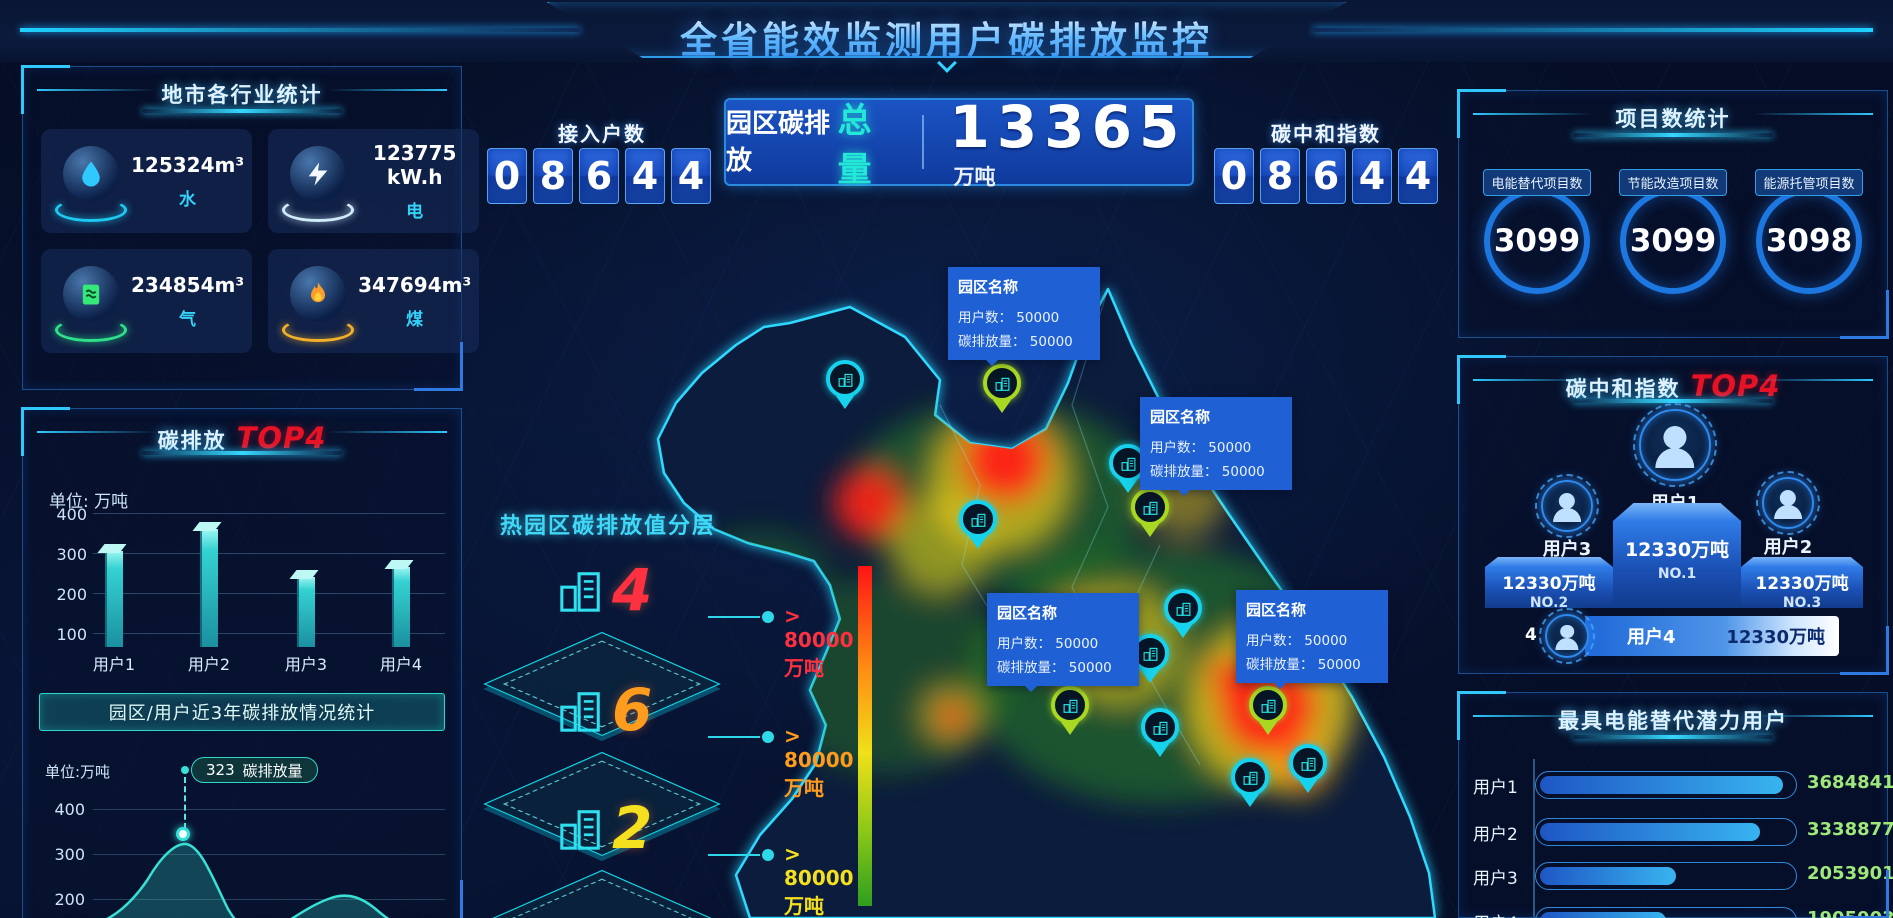  I want to click on project-label: 节能改造项目数, so click(1673, 182).